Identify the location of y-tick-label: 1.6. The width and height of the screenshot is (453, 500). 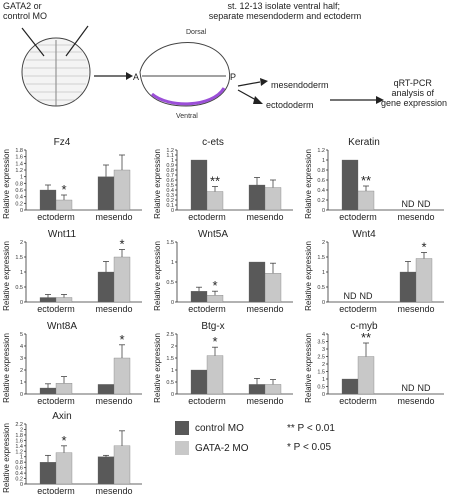
(19, 441).